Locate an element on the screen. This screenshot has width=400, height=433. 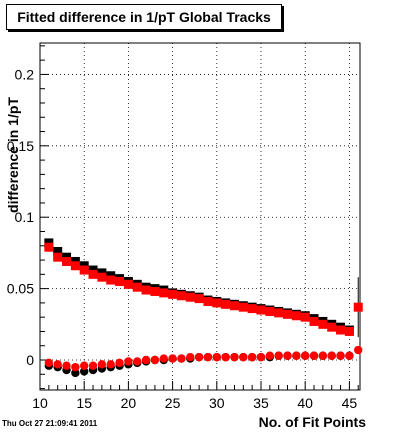
chart-title-box: Fitted difference in 1/pT Global Tracks is located at coordinates (144, 17).